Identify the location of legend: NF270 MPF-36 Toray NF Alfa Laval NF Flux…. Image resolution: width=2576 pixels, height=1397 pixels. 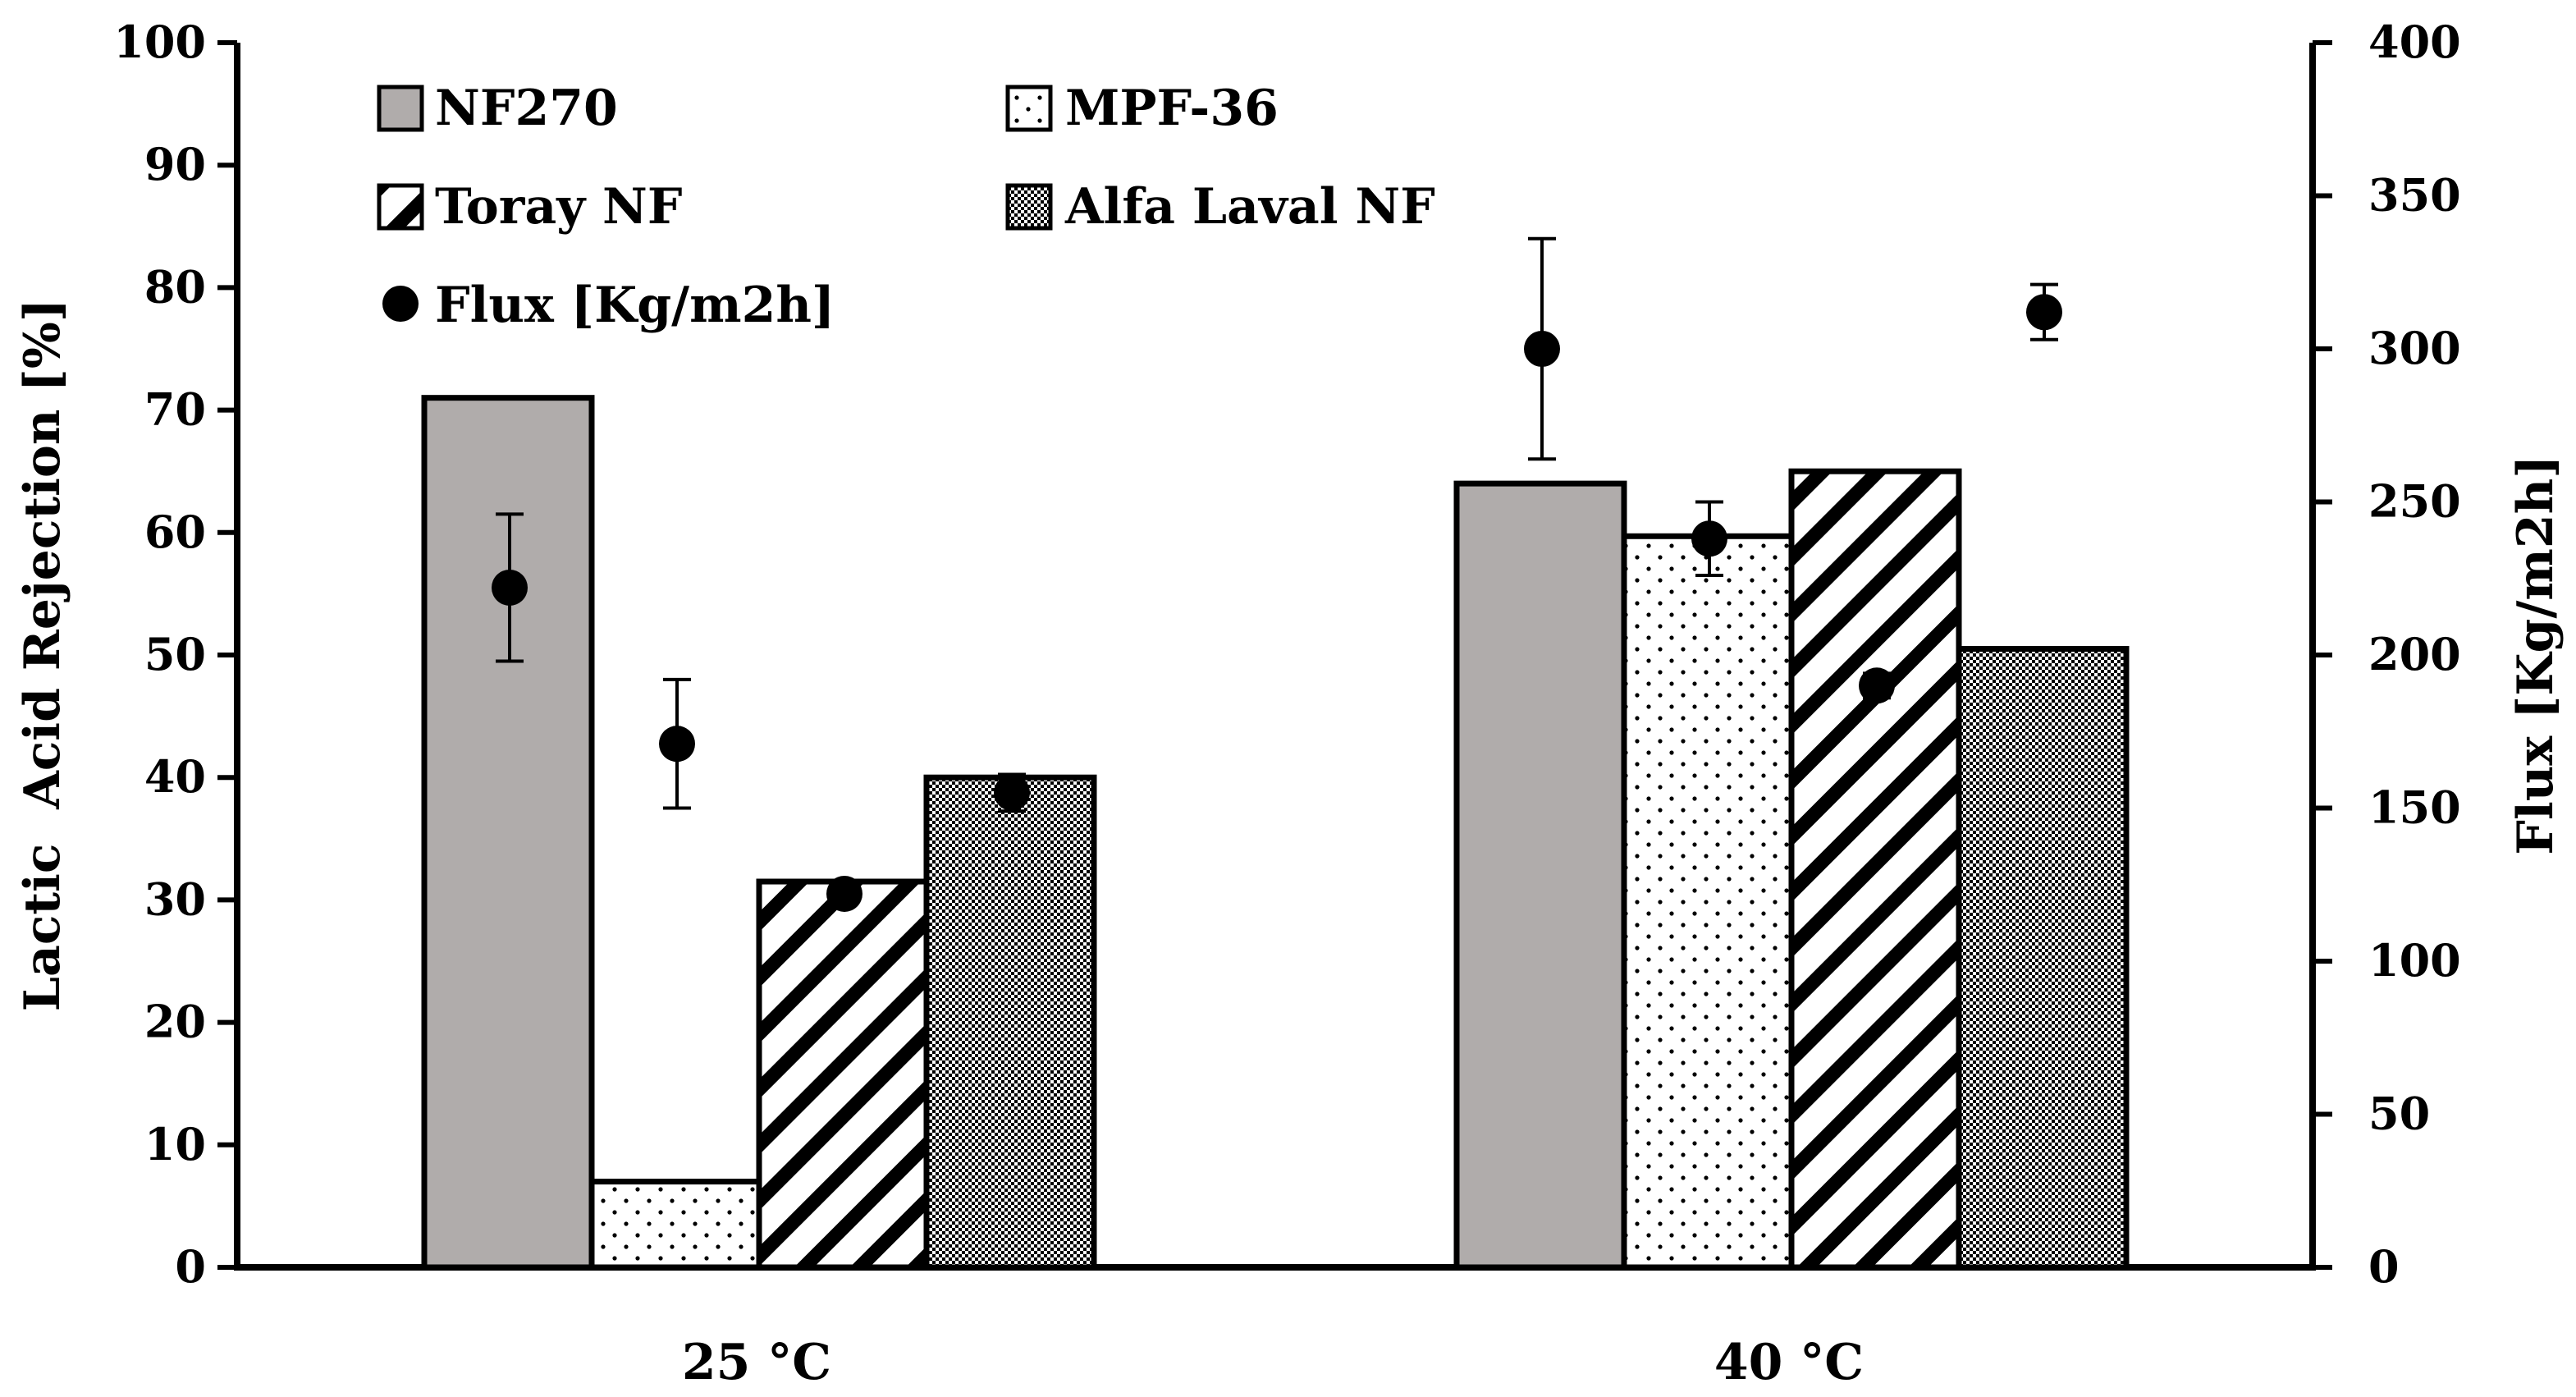
(906, 207).